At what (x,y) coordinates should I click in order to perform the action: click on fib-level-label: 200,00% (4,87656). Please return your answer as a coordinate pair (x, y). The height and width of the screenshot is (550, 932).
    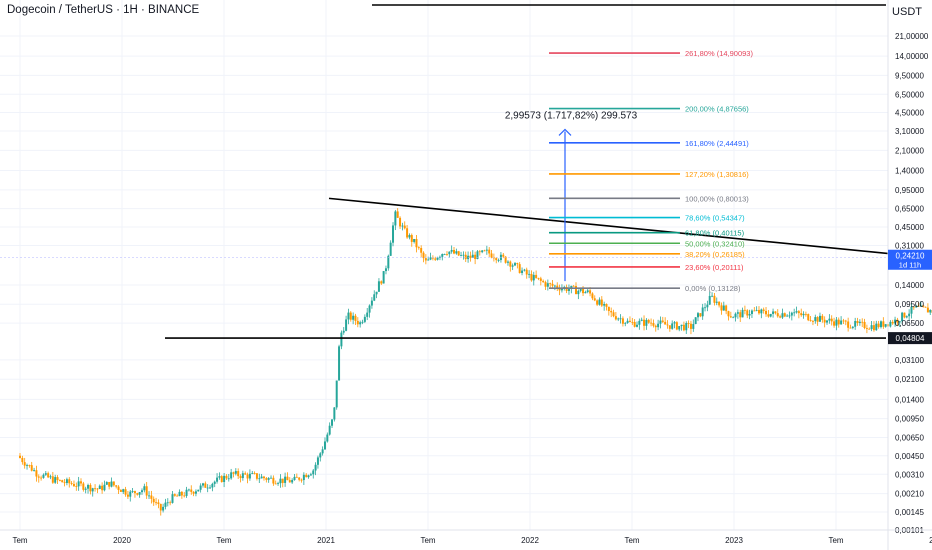
    Looking at the image, I should click on (717, 109).